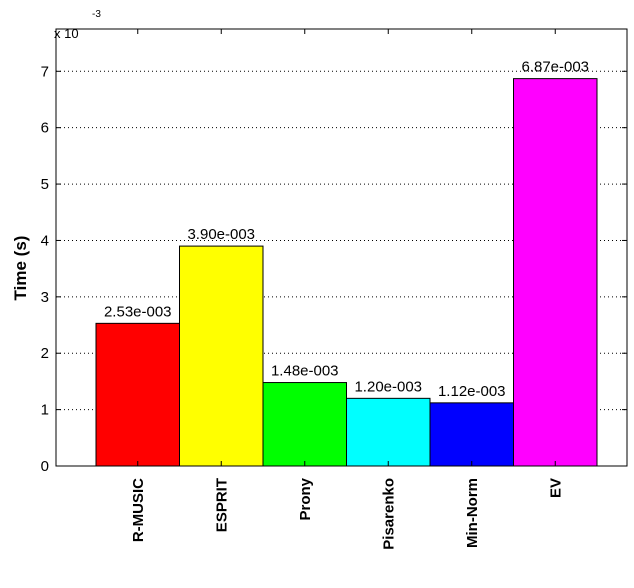 The image size is (634, 588). I want to click on y-axis-label: Time (s), so click(20, 268).